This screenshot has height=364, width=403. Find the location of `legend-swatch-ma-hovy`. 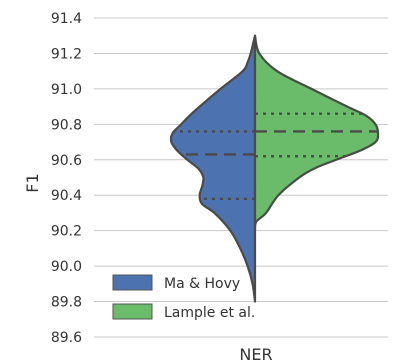

legend-swatch-ma-hovy is located at coordinates (132, 282).